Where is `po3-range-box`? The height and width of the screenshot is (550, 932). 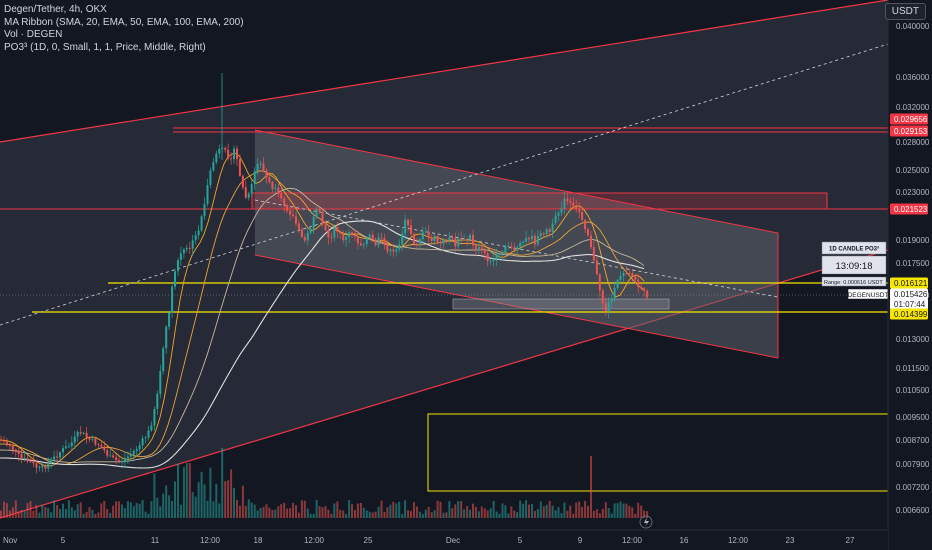 po3-range-box is located at coordinates (854, 281).